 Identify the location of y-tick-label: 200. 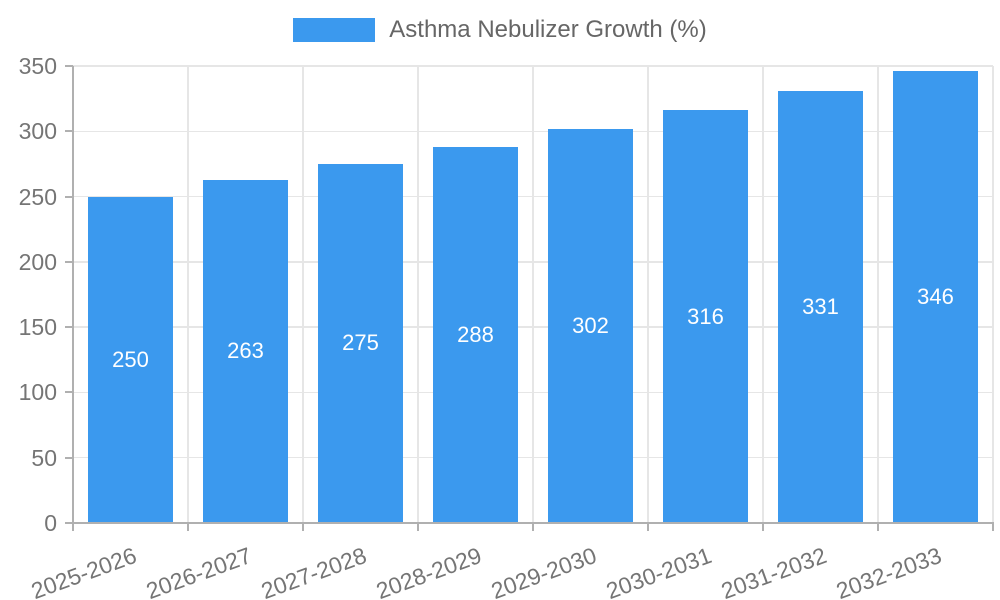
(37, 261).